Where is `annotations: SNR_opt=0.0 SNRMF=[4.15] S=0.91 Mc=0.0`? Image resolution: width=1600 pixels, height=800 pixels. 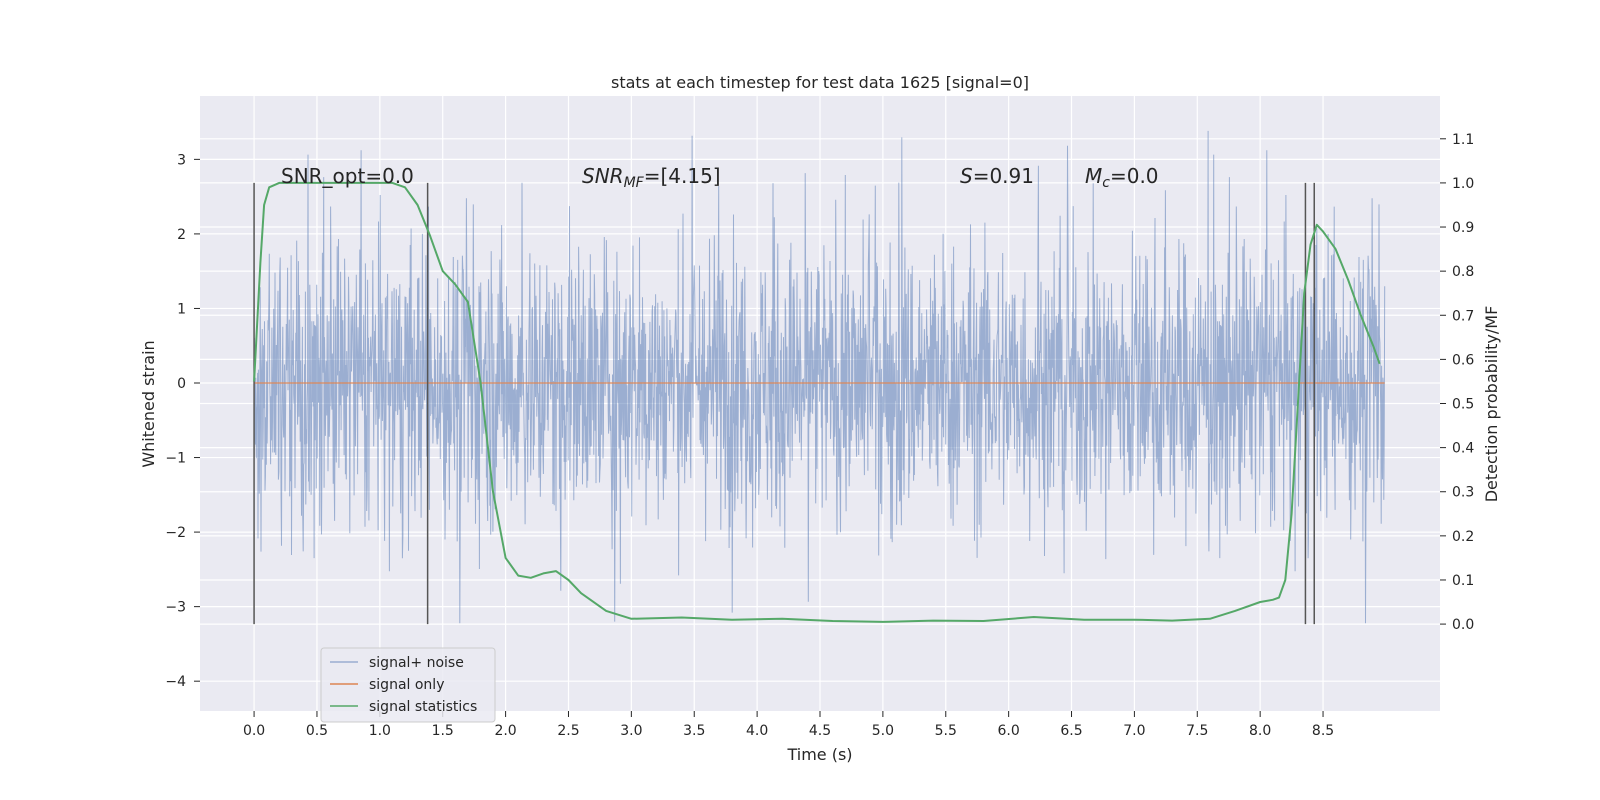 annotations: SNR_opt=0.0 SNRMF=[4.15] S=0.91 Mc=0.0 is located at coordinates (720, 177).